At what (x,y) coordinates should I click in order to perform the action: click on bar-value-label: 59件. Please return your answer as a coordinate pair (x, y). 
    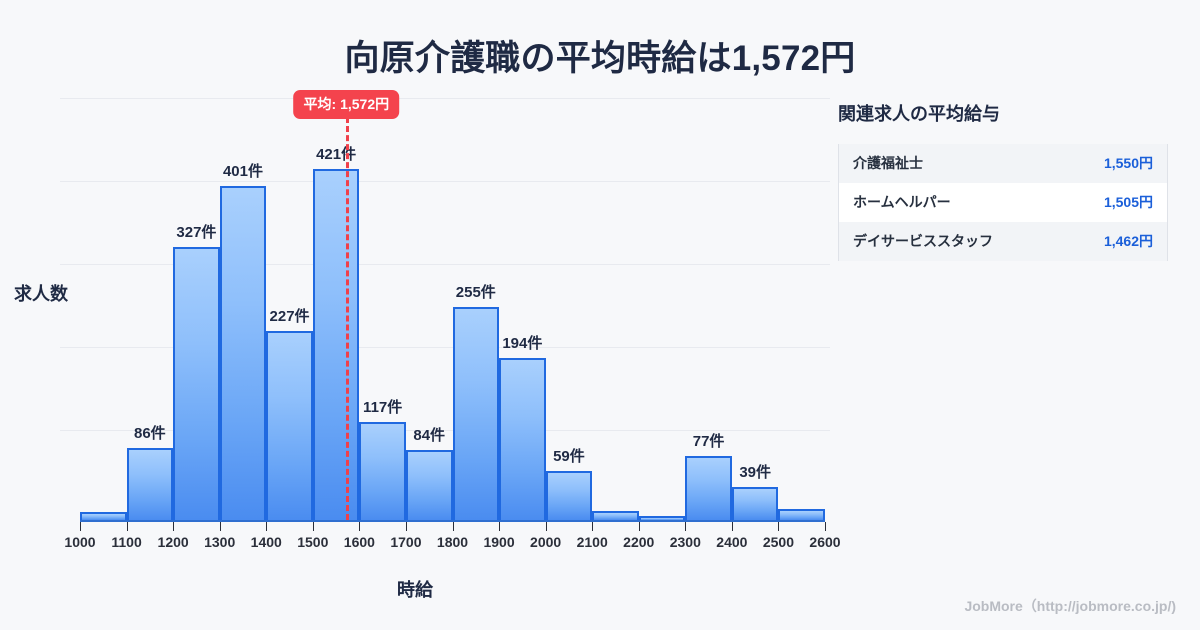
    Looking at the image, I should click on (569, 456).